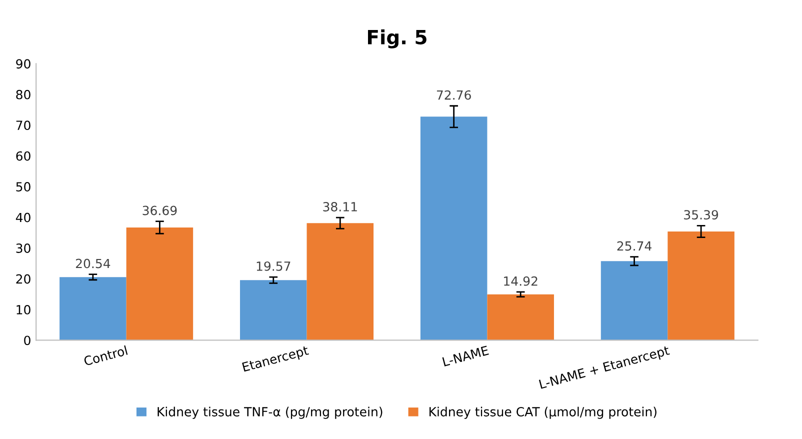 This screenshot has width=802, height=439. What do you see at coordinates (105, 355) in the screenshot?
I see `x-tick-label: Control` at bounding box center [105, 355].